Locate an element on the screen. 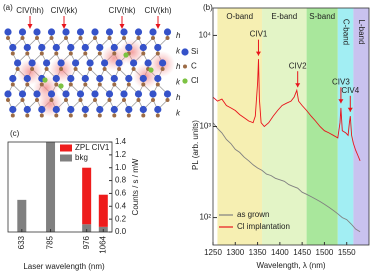 The image size is (373, 275). legend-label: ZPL CIV1 is located at coordinates (92, 147).